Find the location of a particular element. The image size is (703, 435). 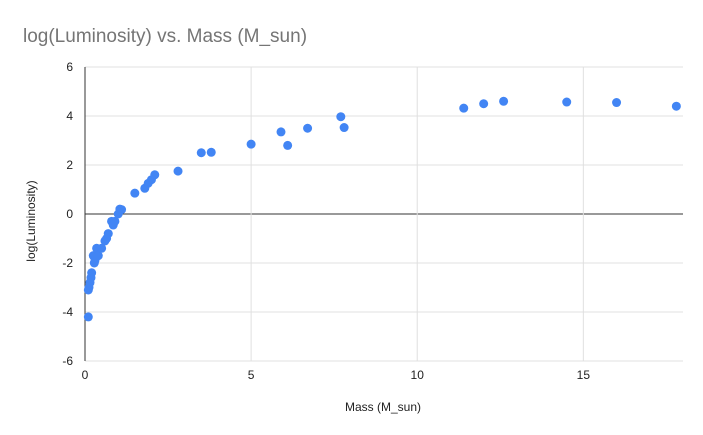

x-tick-label: 0 is located at coordinates (85, 375).